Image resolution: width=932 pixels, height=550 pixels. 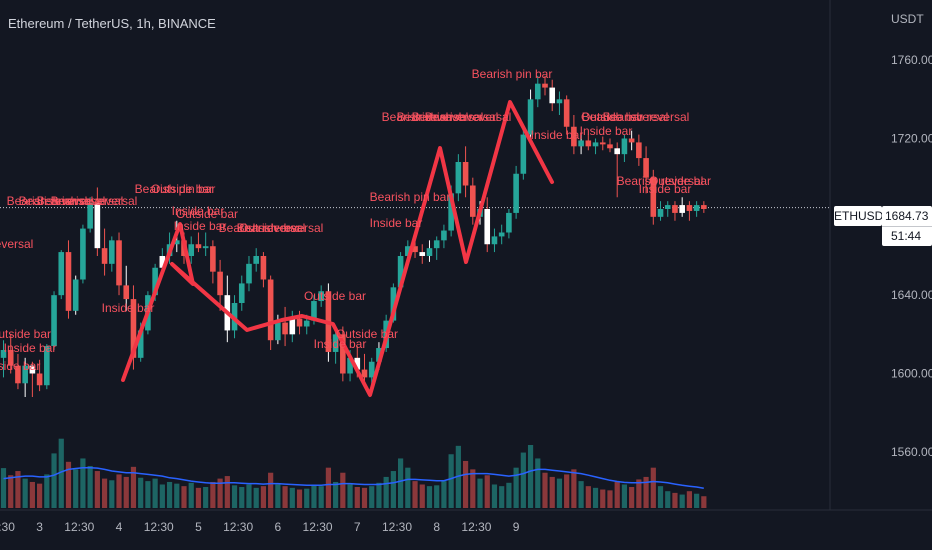 I want to click on pattern-label: Inside bar, so click(x=20, y=366).